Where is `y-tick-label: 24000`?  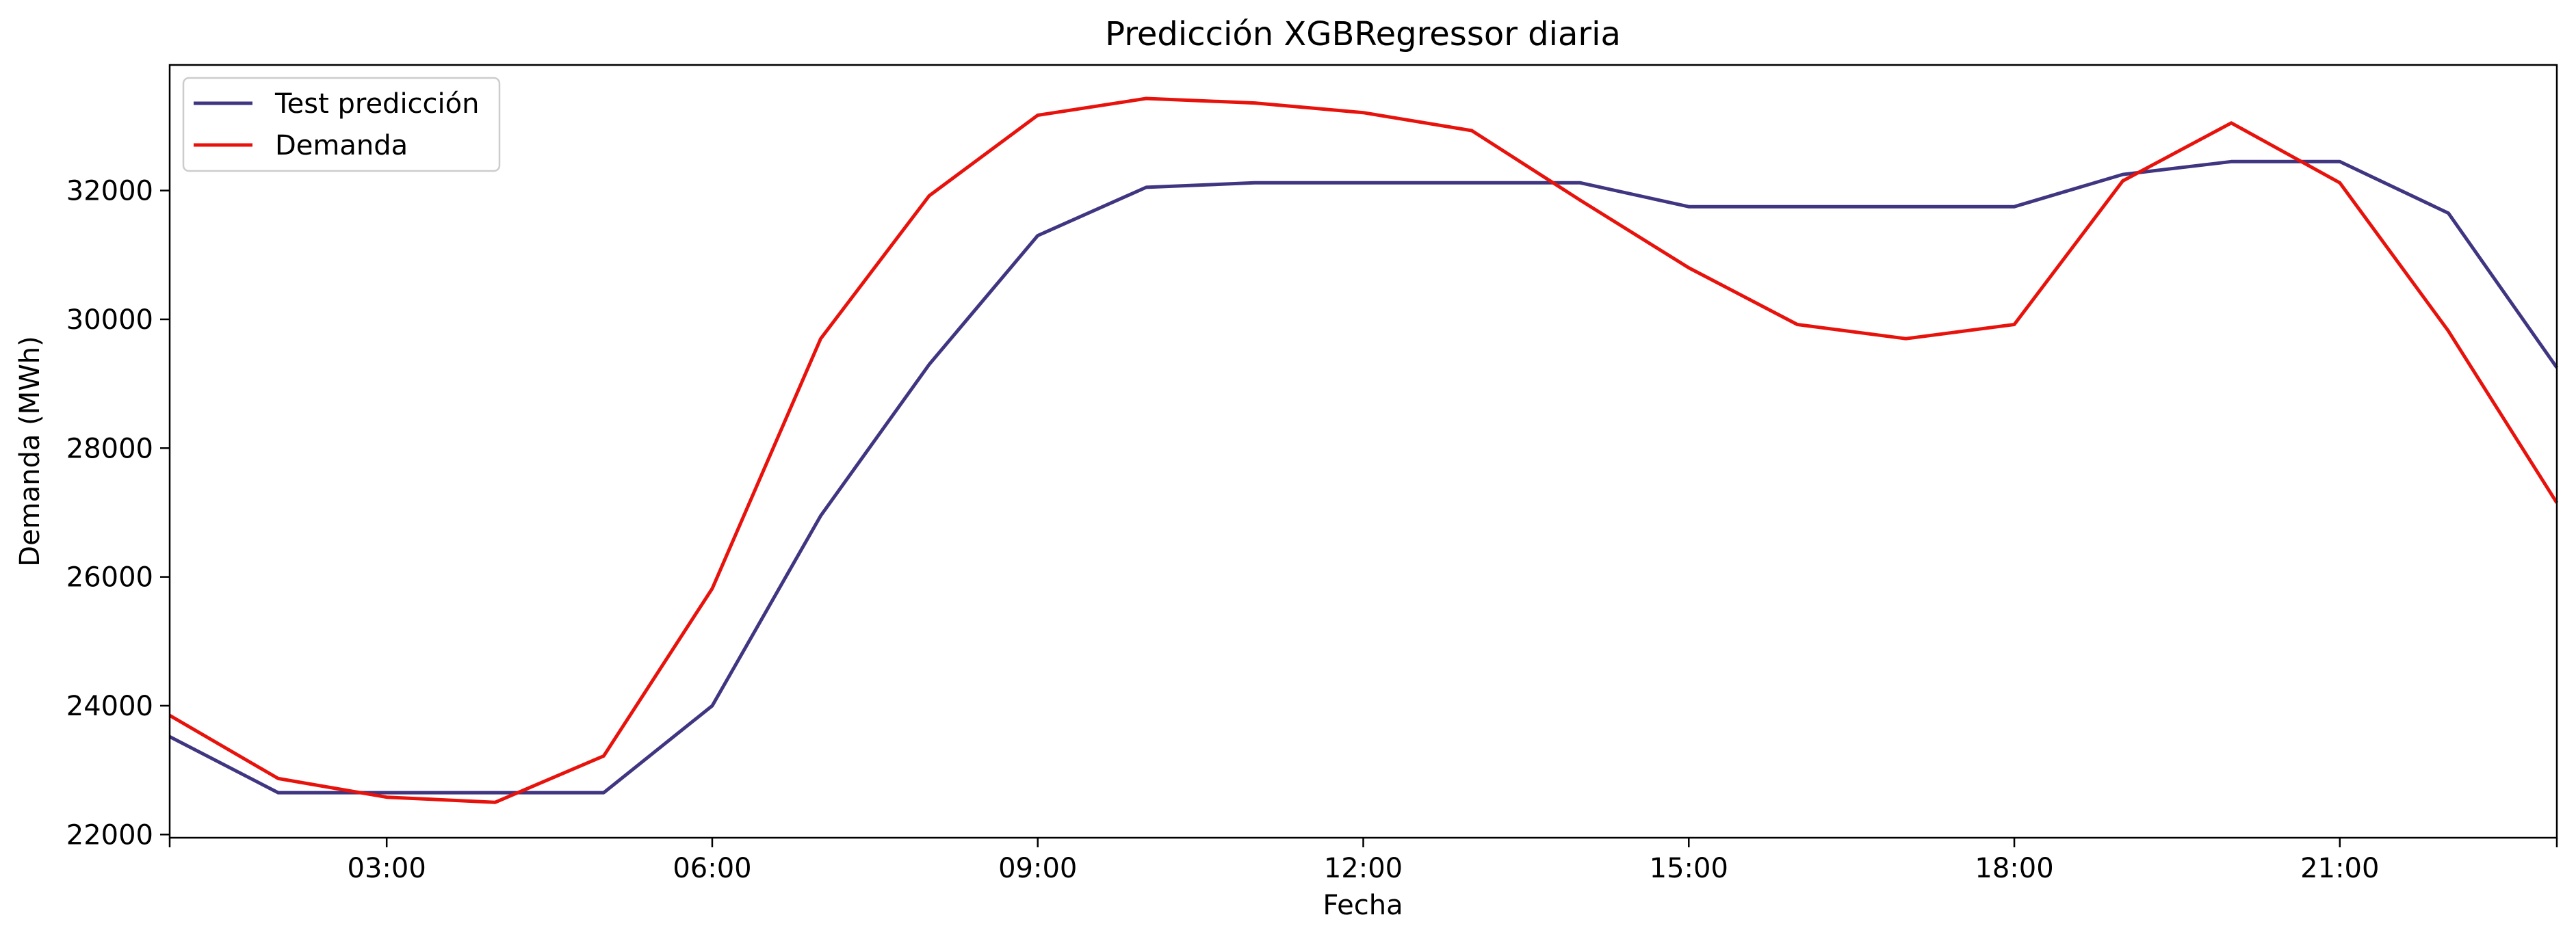
y-tick-label: 24000 is located at coordinates (109, 707).